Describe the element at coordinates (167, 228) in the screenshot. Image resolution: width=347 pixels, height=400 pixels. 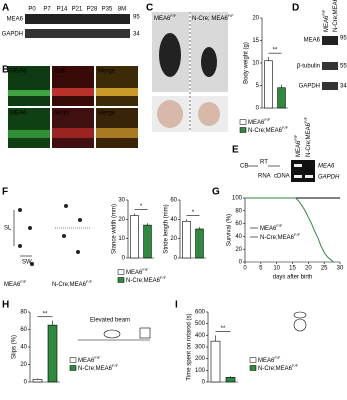
I see `y-axis-label: Stride length (mm)` at that location.